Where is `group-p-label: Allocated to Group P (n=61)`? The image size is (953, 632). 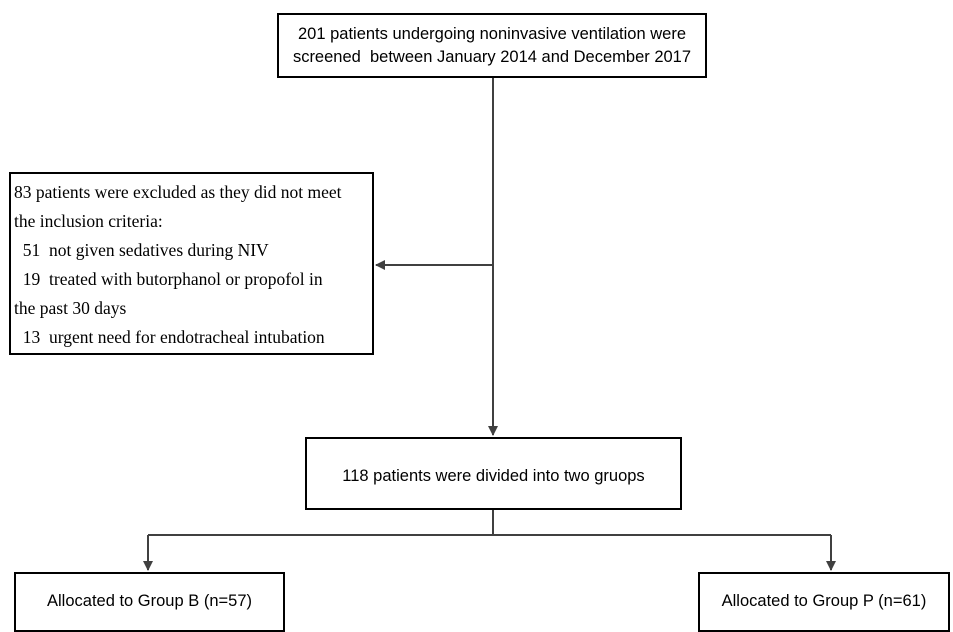
group-p-label: Allocated to Group P (n=61) is located at coordinates (824, 601).